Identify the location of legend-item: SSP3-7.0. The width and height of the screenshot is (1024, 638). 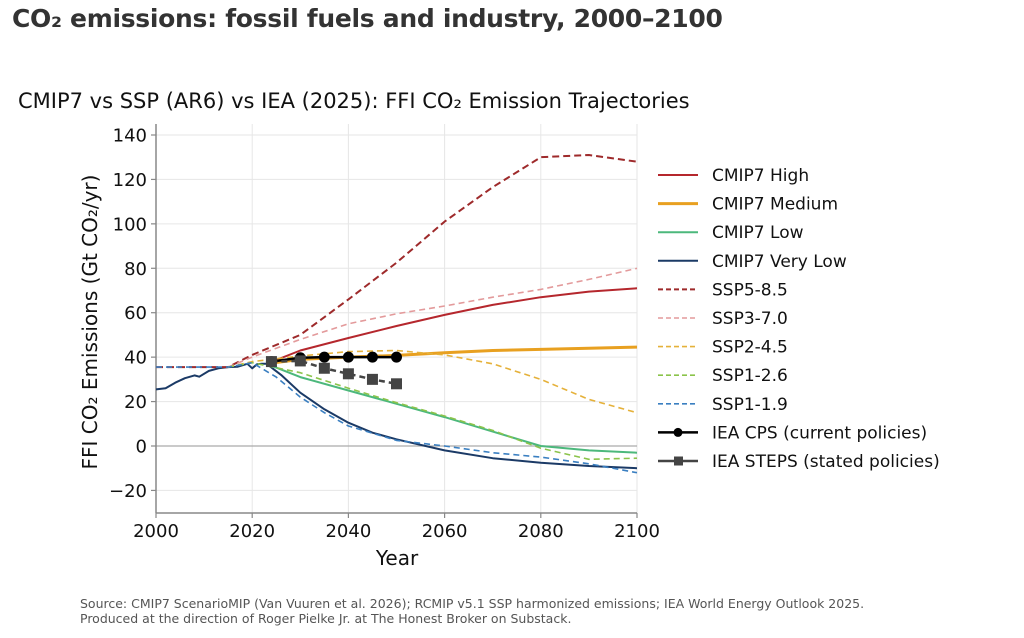
(723, 319).